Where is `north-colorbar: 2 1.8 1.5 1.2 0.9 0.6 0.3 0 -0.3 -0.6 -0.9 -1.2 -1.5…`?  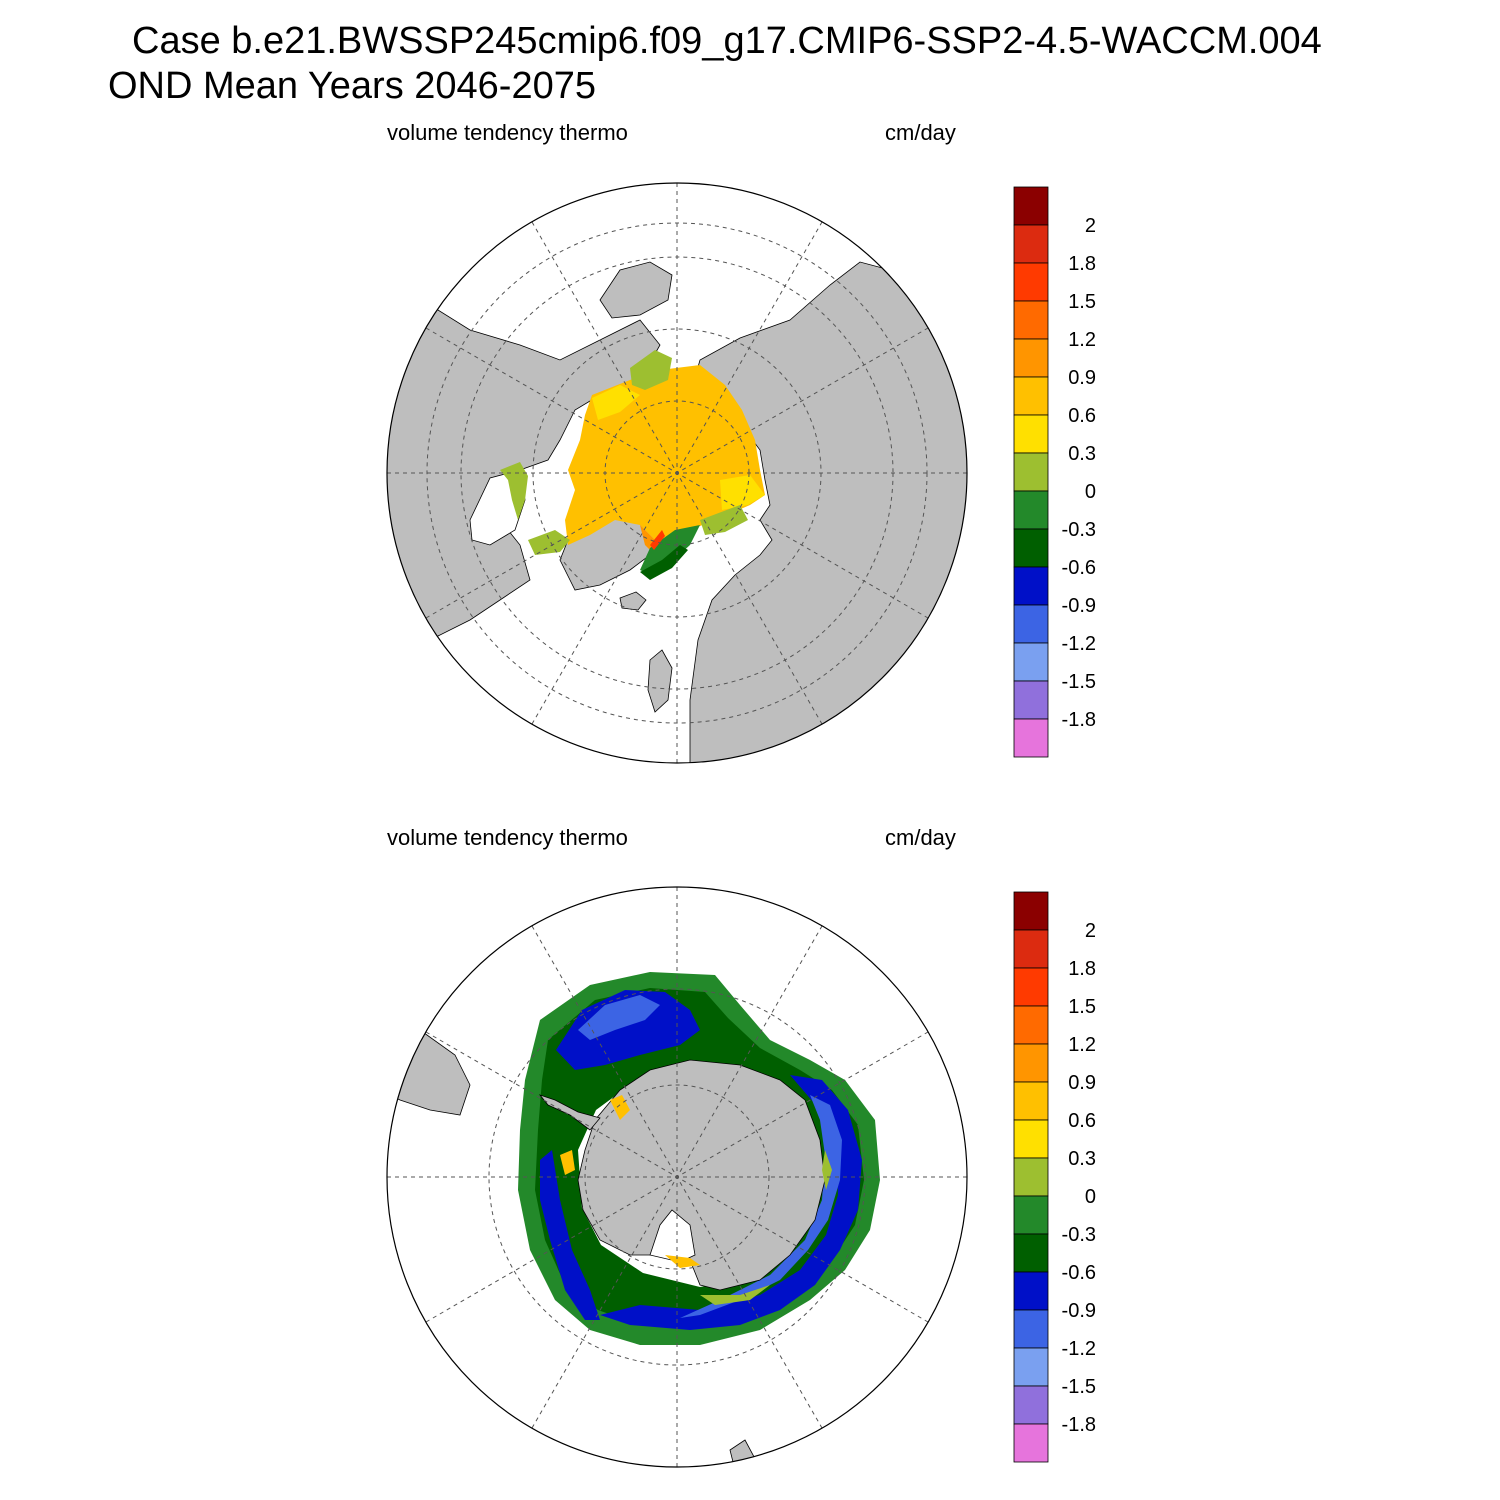 north-colorbar: 2 1.8 1.5 1.2 0.9 0.6 0.3 0 -0.3 -0.6 -0.9 -1.2 -1.5… is located at coordinates (1054, 472).